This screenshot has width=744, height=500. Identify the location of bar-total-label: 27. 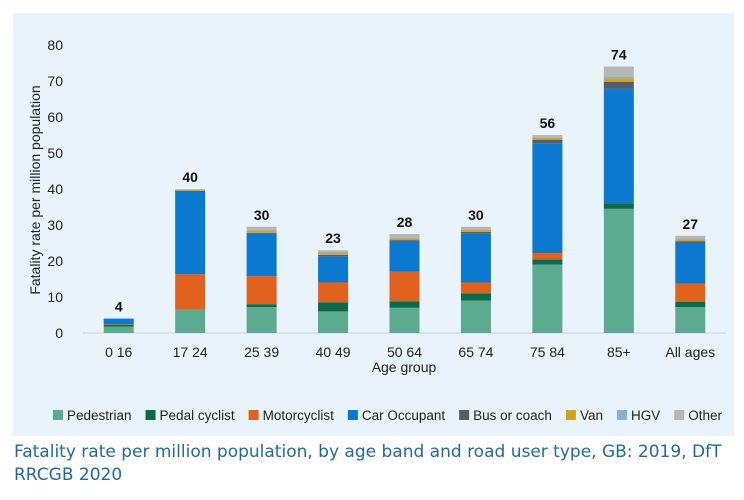
(690, 224).